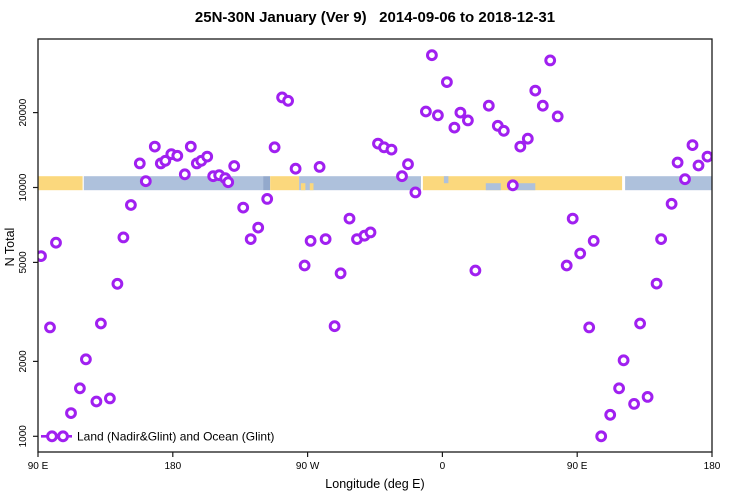  I want to click on legend: Land (Nadir&Glint) and Ocean (Glint), so click(157, 437).